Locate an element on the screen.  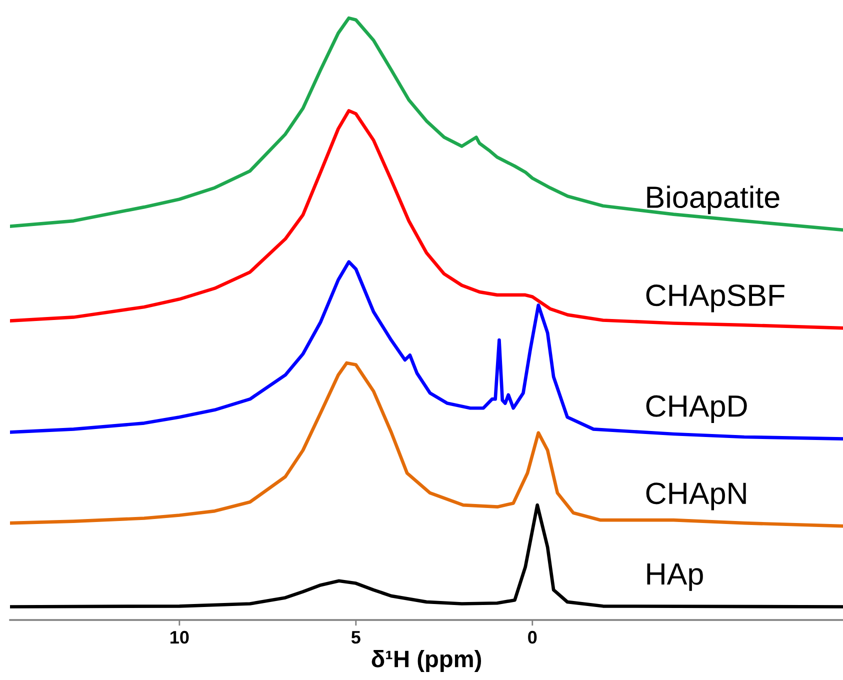
x-tick-label: 5 is located at coordinates (355, 637).